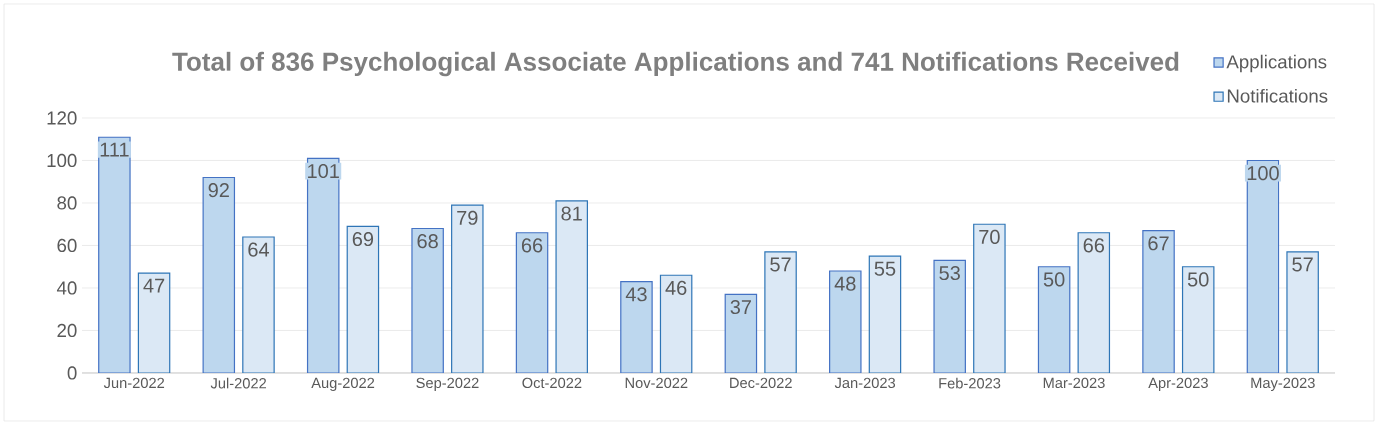  What do you see at coordinates (67, 330) in the screenshot?
I see `y-tick-label: 20` at bounding box center [67, 330].